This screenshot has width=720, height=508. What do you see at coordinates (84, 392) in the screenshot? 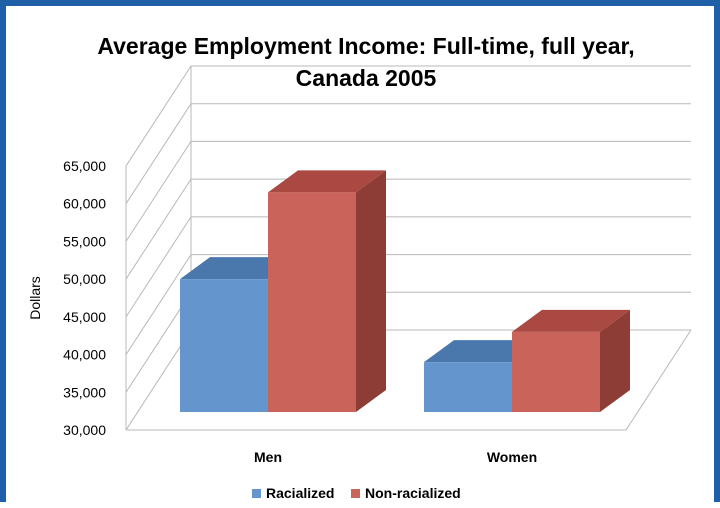
I see `y-tick-label: 35,000` at bounding box center [84, 392].